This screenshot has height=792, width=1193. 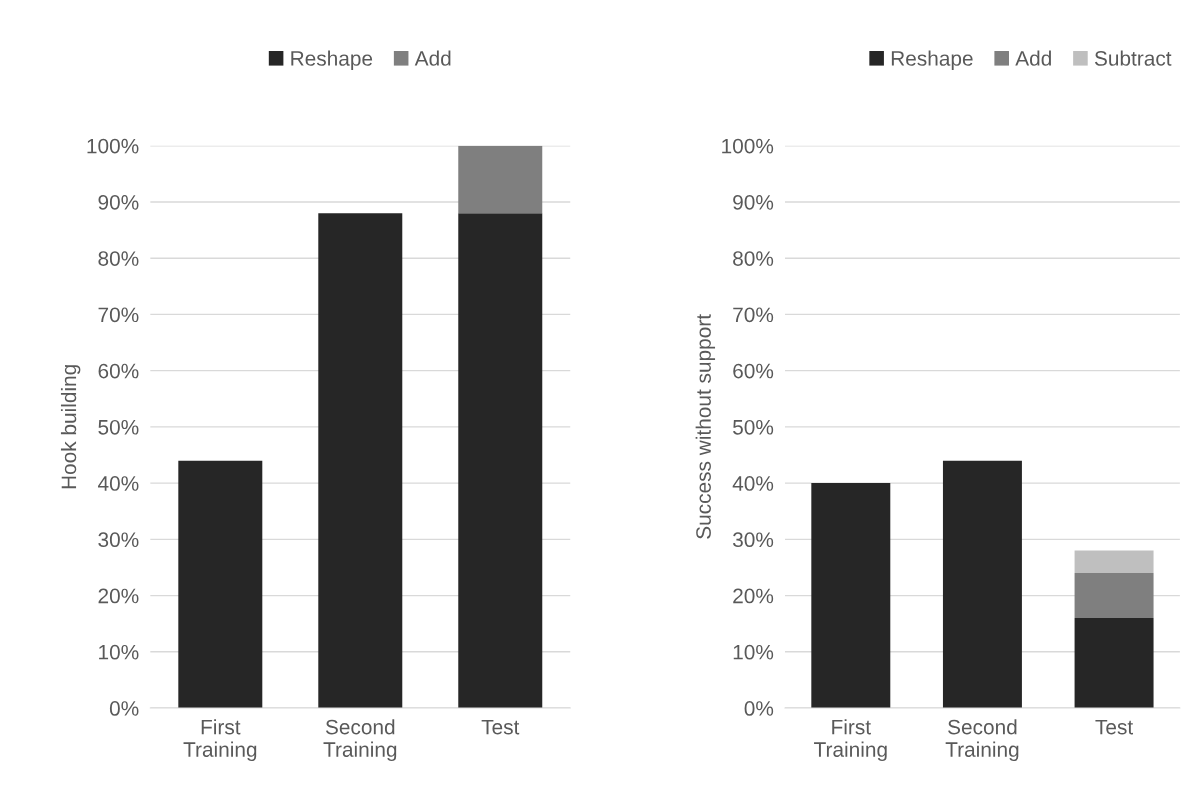 What do you see at coordinates (705, 426) in the screenshot?
I see `y-axis-title: Success without support` at bounding box center [705, 426].